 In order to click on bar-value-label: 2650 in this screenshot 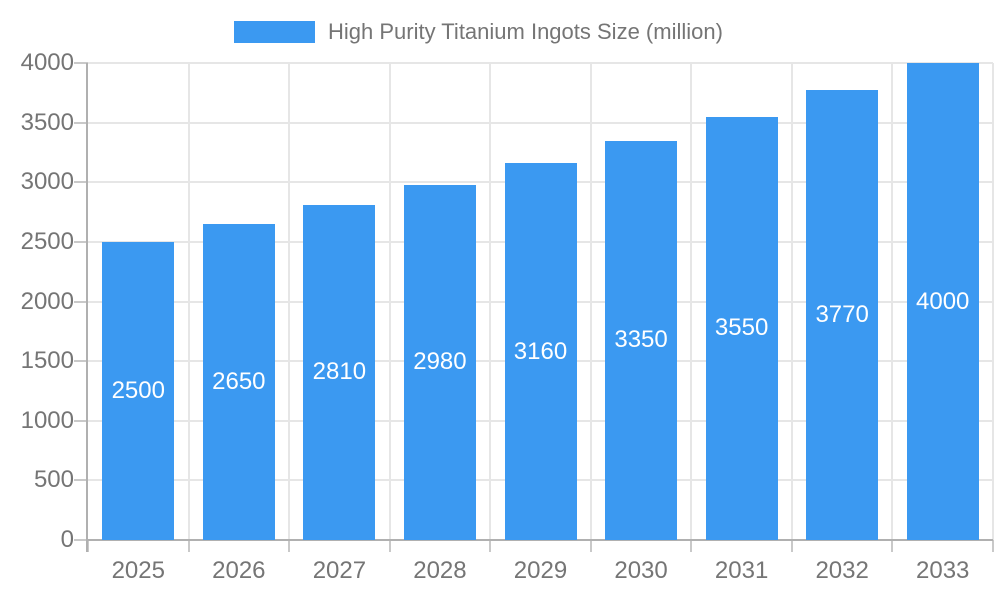, I will do `click(239, 381)`.